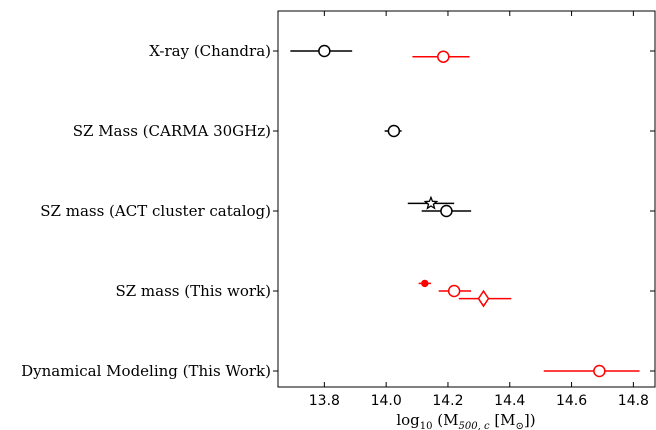 This screenshot has height=430, width=656. What do you see at coordinates (155, 211) in the screenshot?
I see `y-tick-label: SZ mass (ACT cluster catalog)` at bounding box center [155, 211].